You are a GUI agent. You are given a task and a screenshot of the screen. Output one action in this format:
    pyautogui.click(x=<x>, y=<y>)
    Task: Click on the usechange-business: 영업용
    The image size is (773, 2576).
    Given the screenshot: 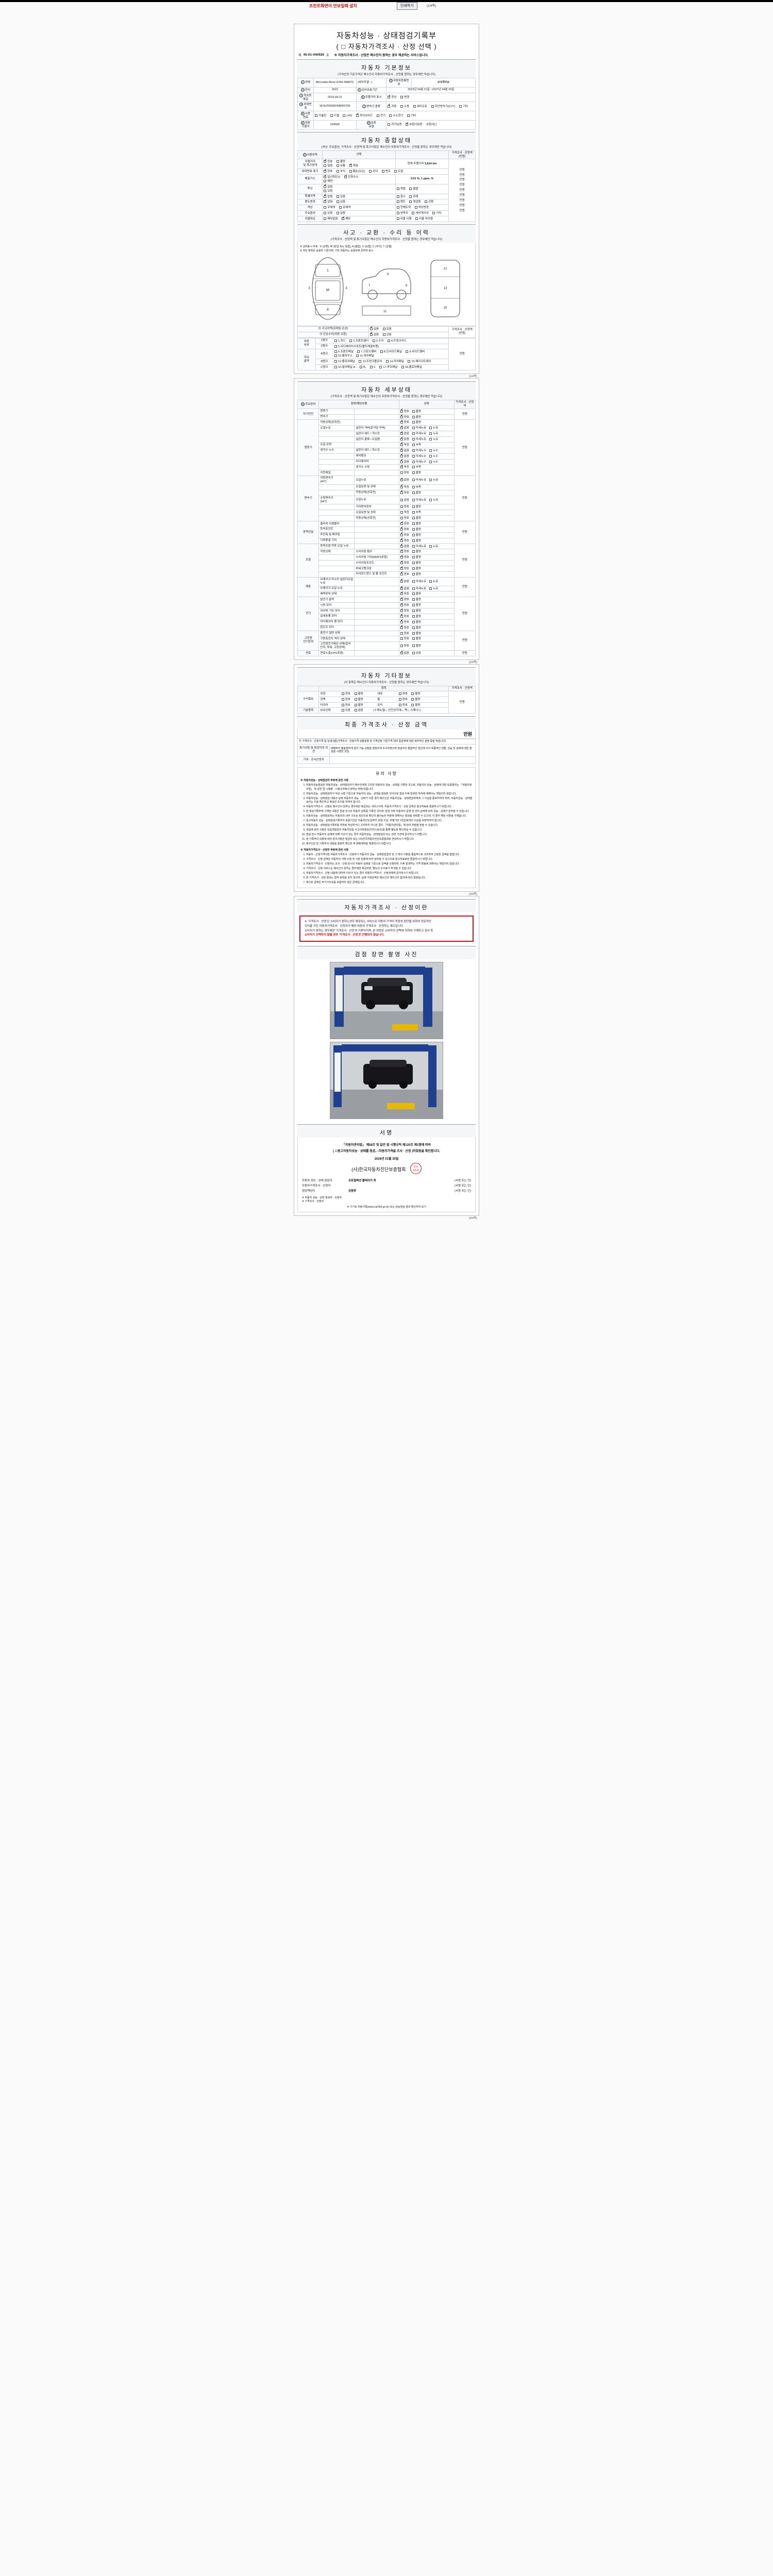 What is the action you would take?
    pyautogui.click(x=415, y=202)
    